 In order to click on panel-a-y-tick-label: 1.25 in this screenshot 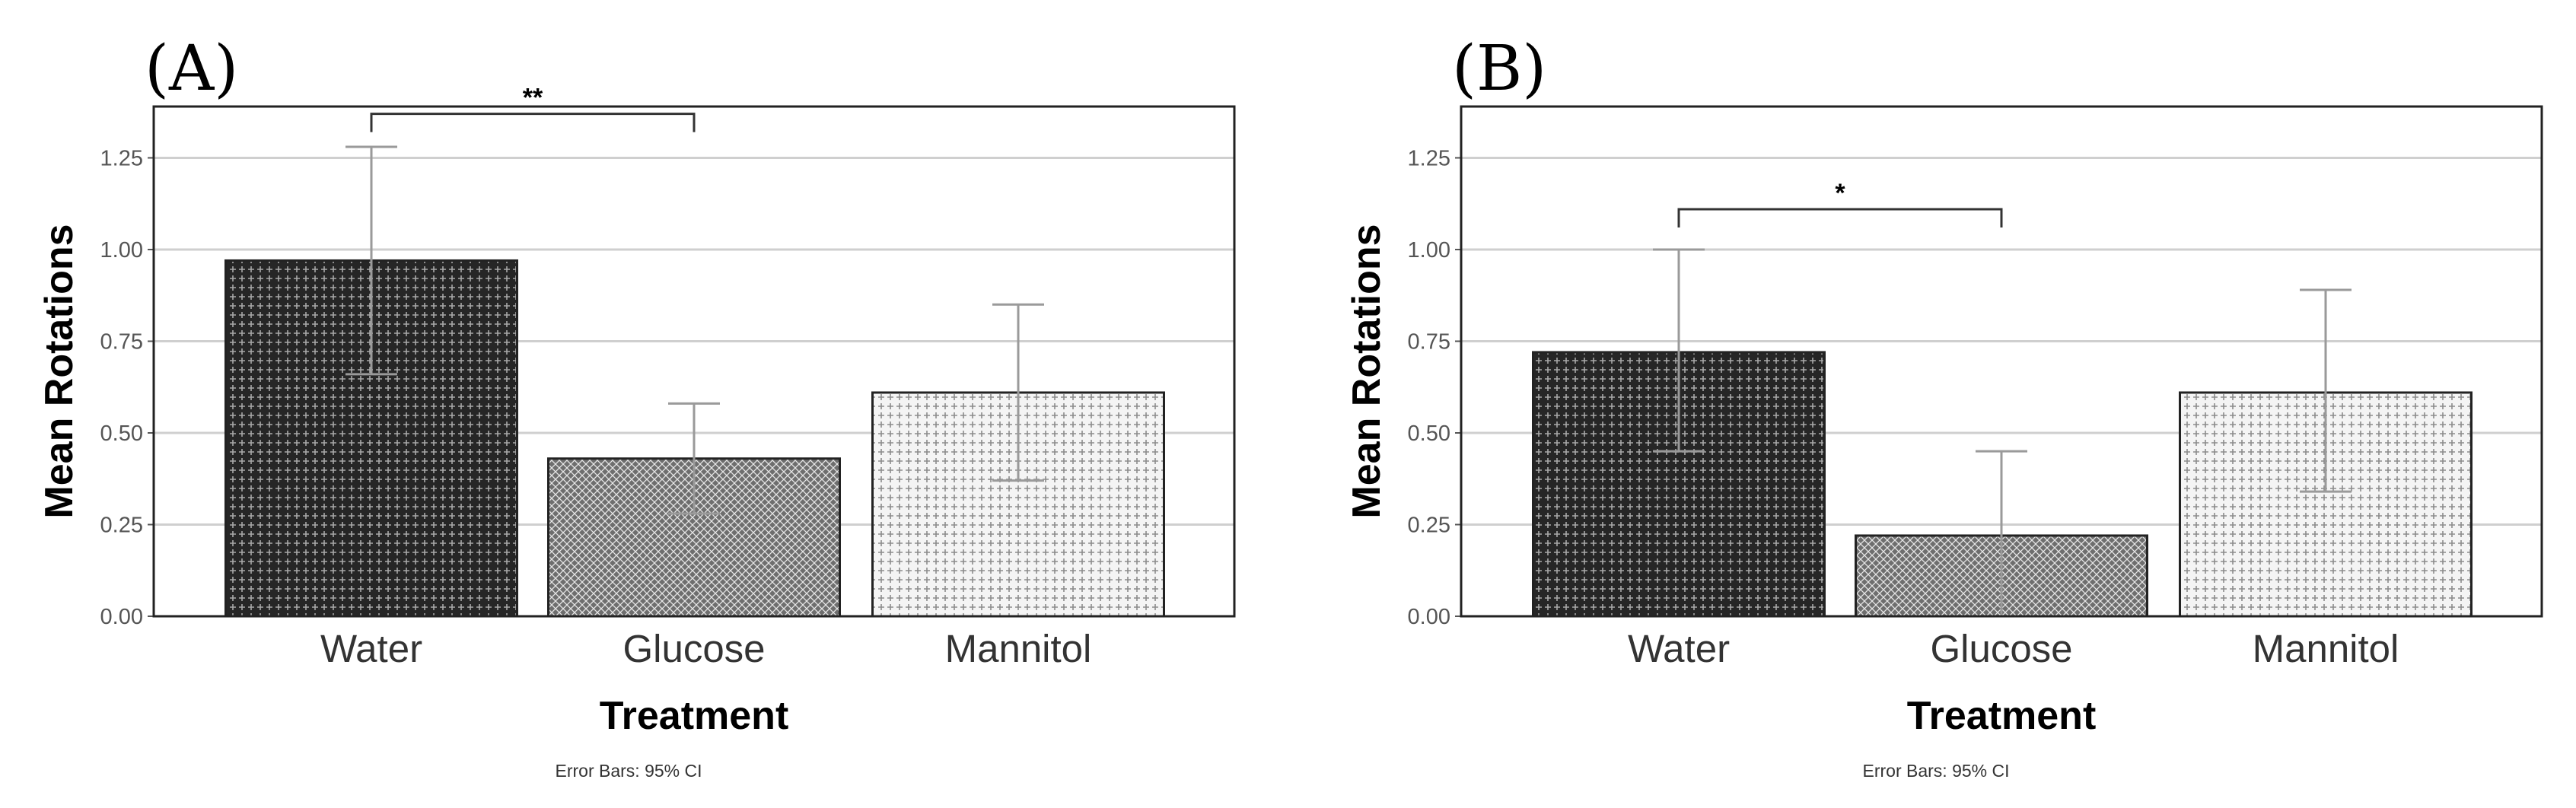, I will do `click(122, 158)`.